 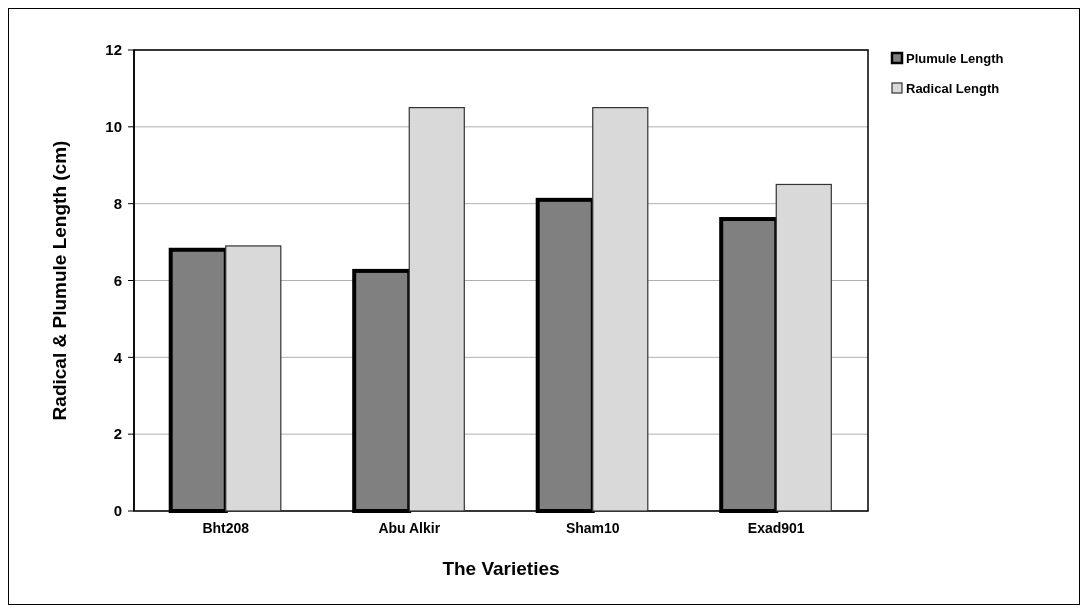 What do you see at coordinates (953, 88) in the screenshot?
I see `legend-label: Radical Length` at bounding box center [953, 88].